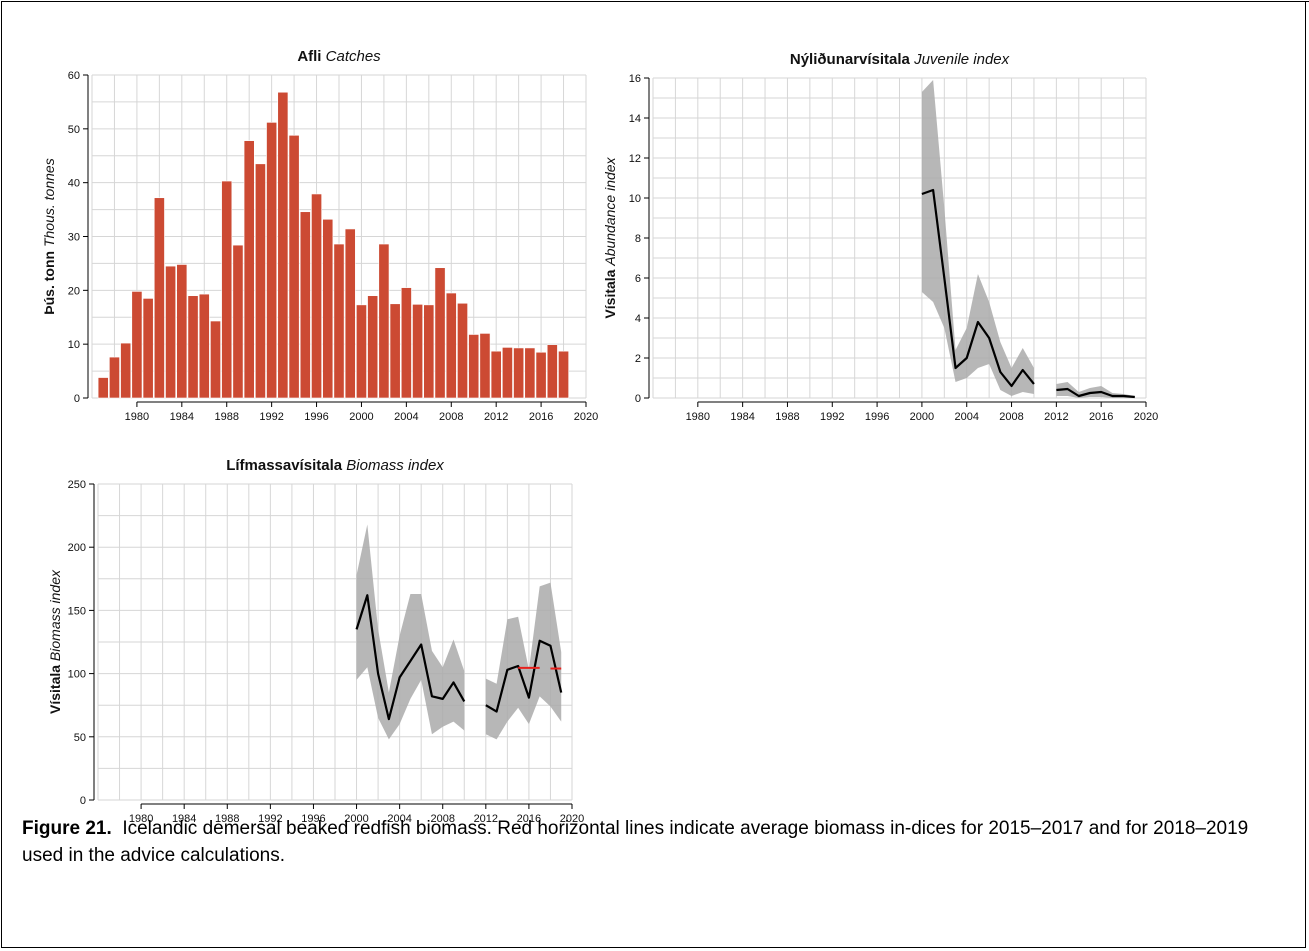 The image size is (1309, 951). What do you see at coordinates (552, 371) in the screenshot?
I see `bar-2017` at bounding box center [552, 371].